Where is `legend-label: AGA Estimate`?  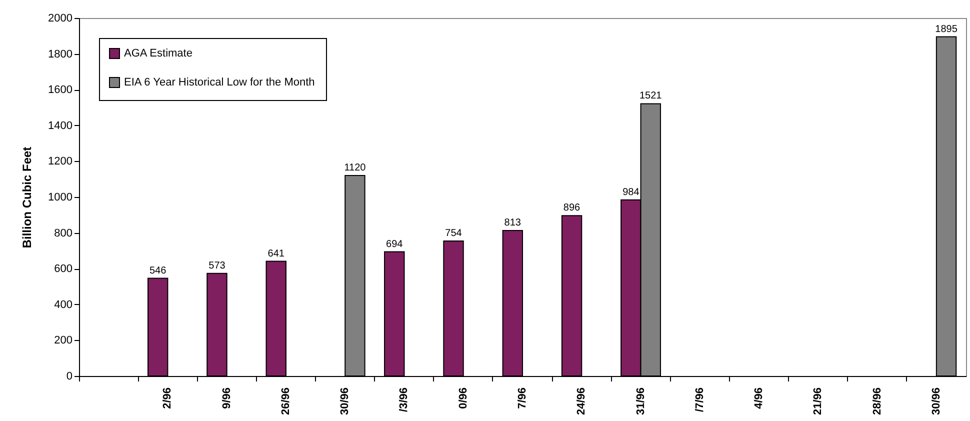
legend-label: AGA Estimate is located at coordinates (158, 54).